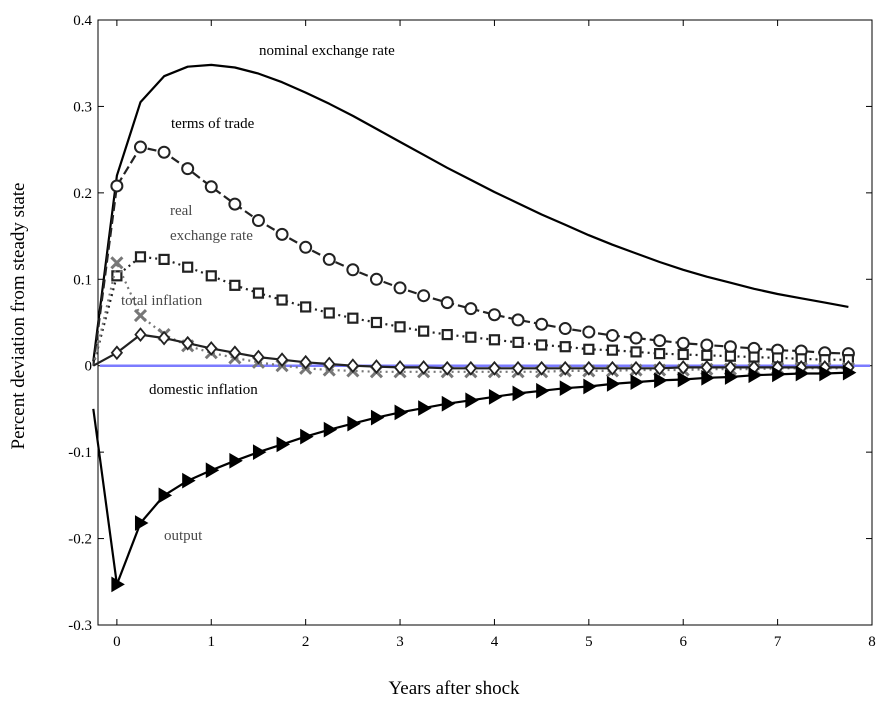 This screenshot has width=877, height=705. What do you see at coordinates (211, 236) in the screenshot?
I see `annotation-exchange-rate: exchange rate` at bounding box center [211, 236].